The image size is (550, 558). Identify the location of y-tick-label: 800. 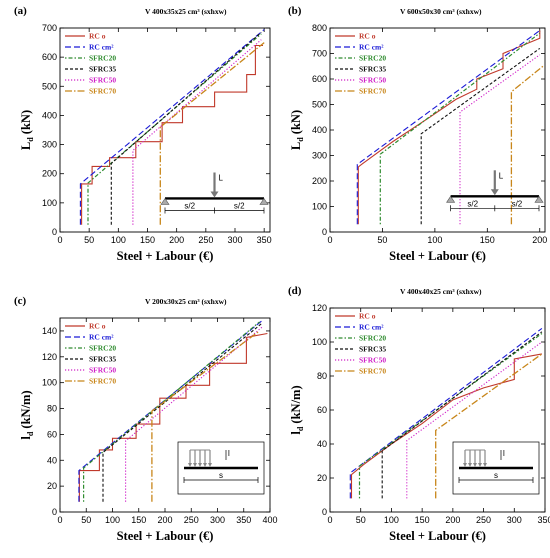
(319, 28).